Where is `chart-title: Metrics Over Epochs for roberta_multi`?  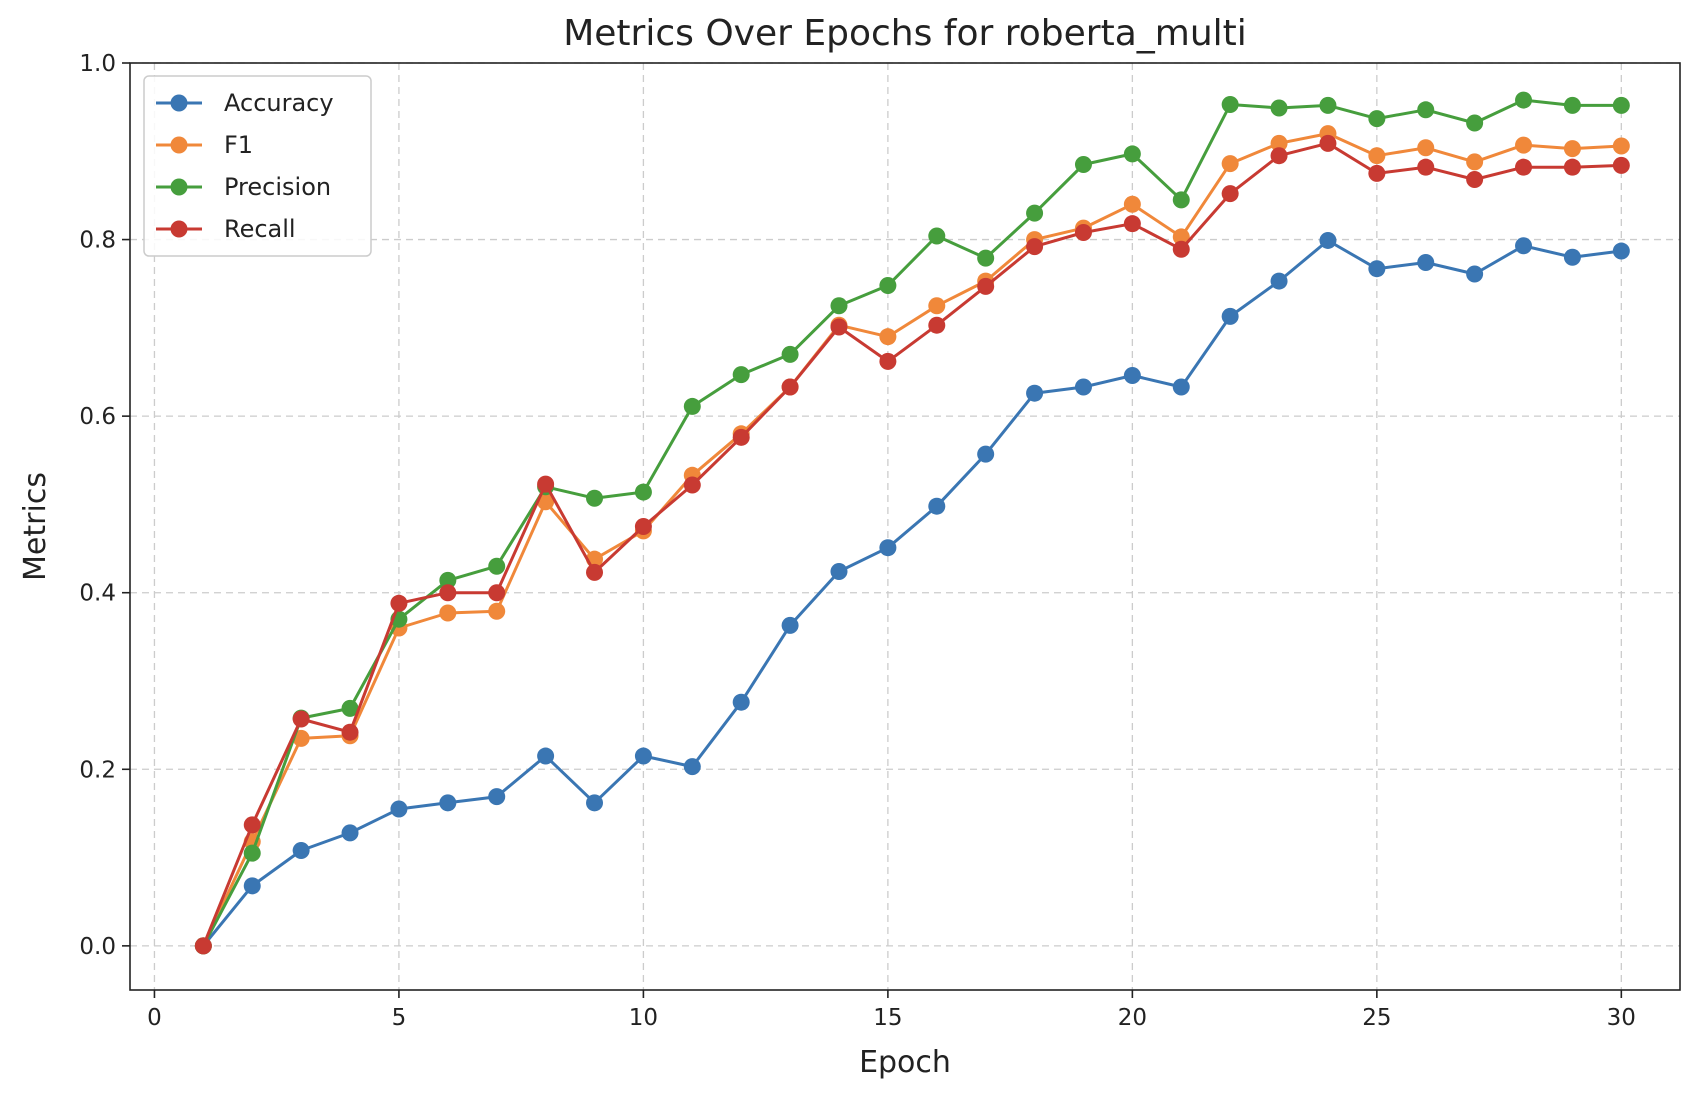 chart-title: Metrics Over Epochs for roberta_multi is located at coordinates (905, 33).